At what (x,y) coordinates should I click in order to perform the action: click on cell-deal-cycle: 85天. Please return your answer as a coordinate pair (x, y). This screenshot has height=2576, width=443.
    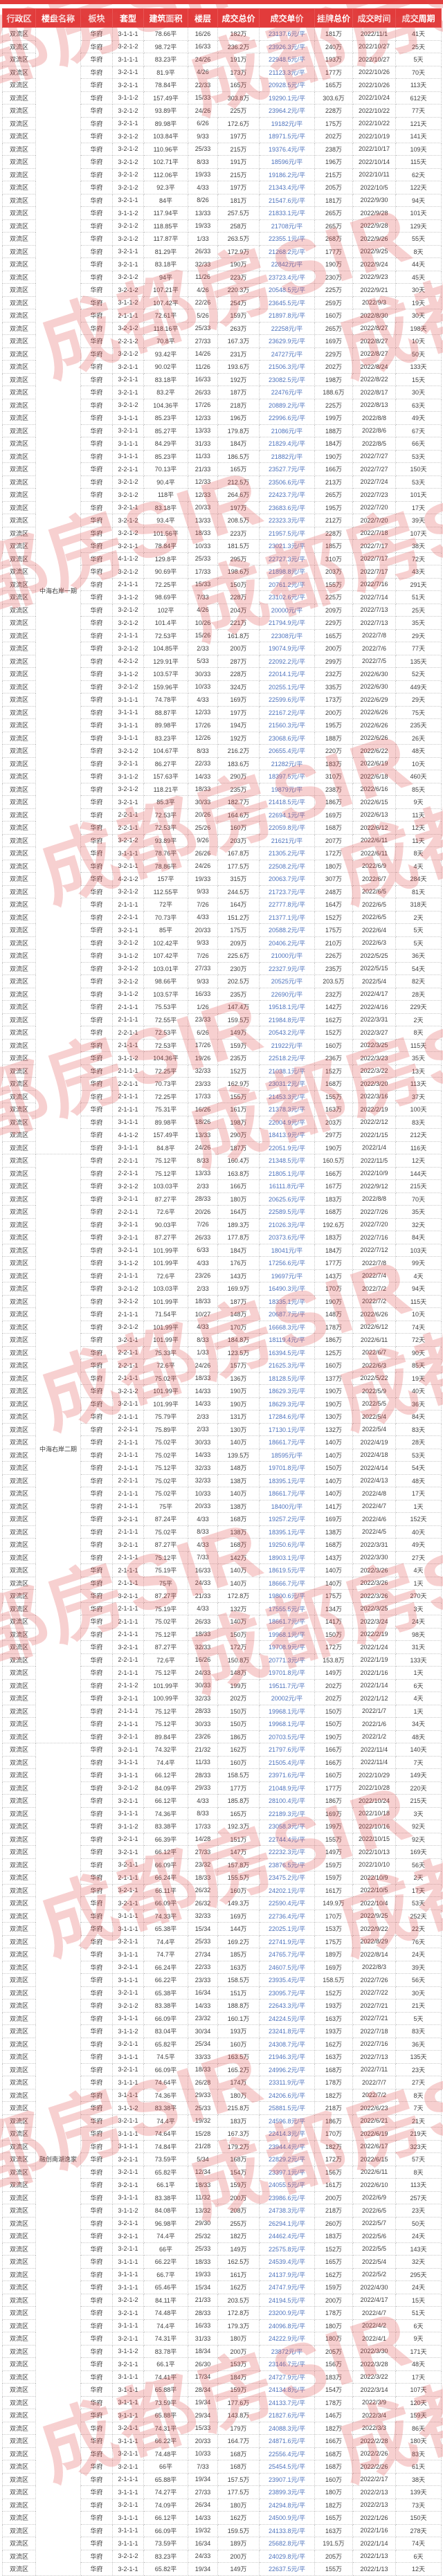
    Looking at the image, I should click on (418, 1365).